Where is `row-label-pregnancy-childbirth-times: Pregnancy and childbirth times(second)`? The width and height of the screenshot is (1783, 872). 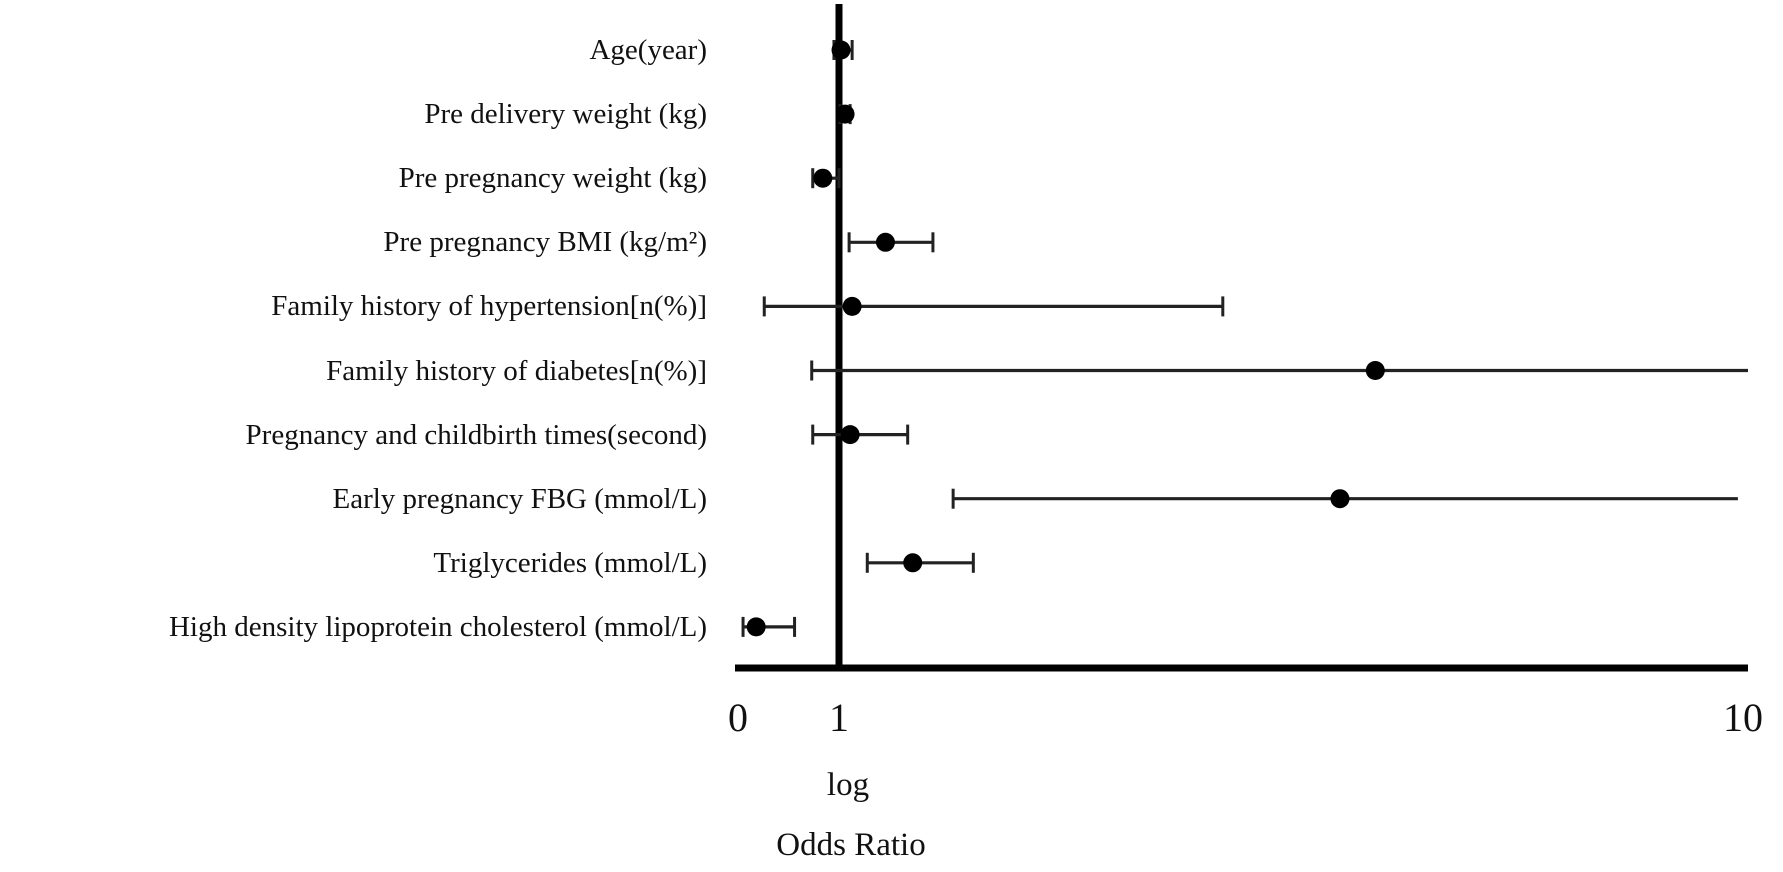
row-label-pregnancy-childbirth-times: Pregnancy and childbirth times(second) is located at coordinates (476, 435).